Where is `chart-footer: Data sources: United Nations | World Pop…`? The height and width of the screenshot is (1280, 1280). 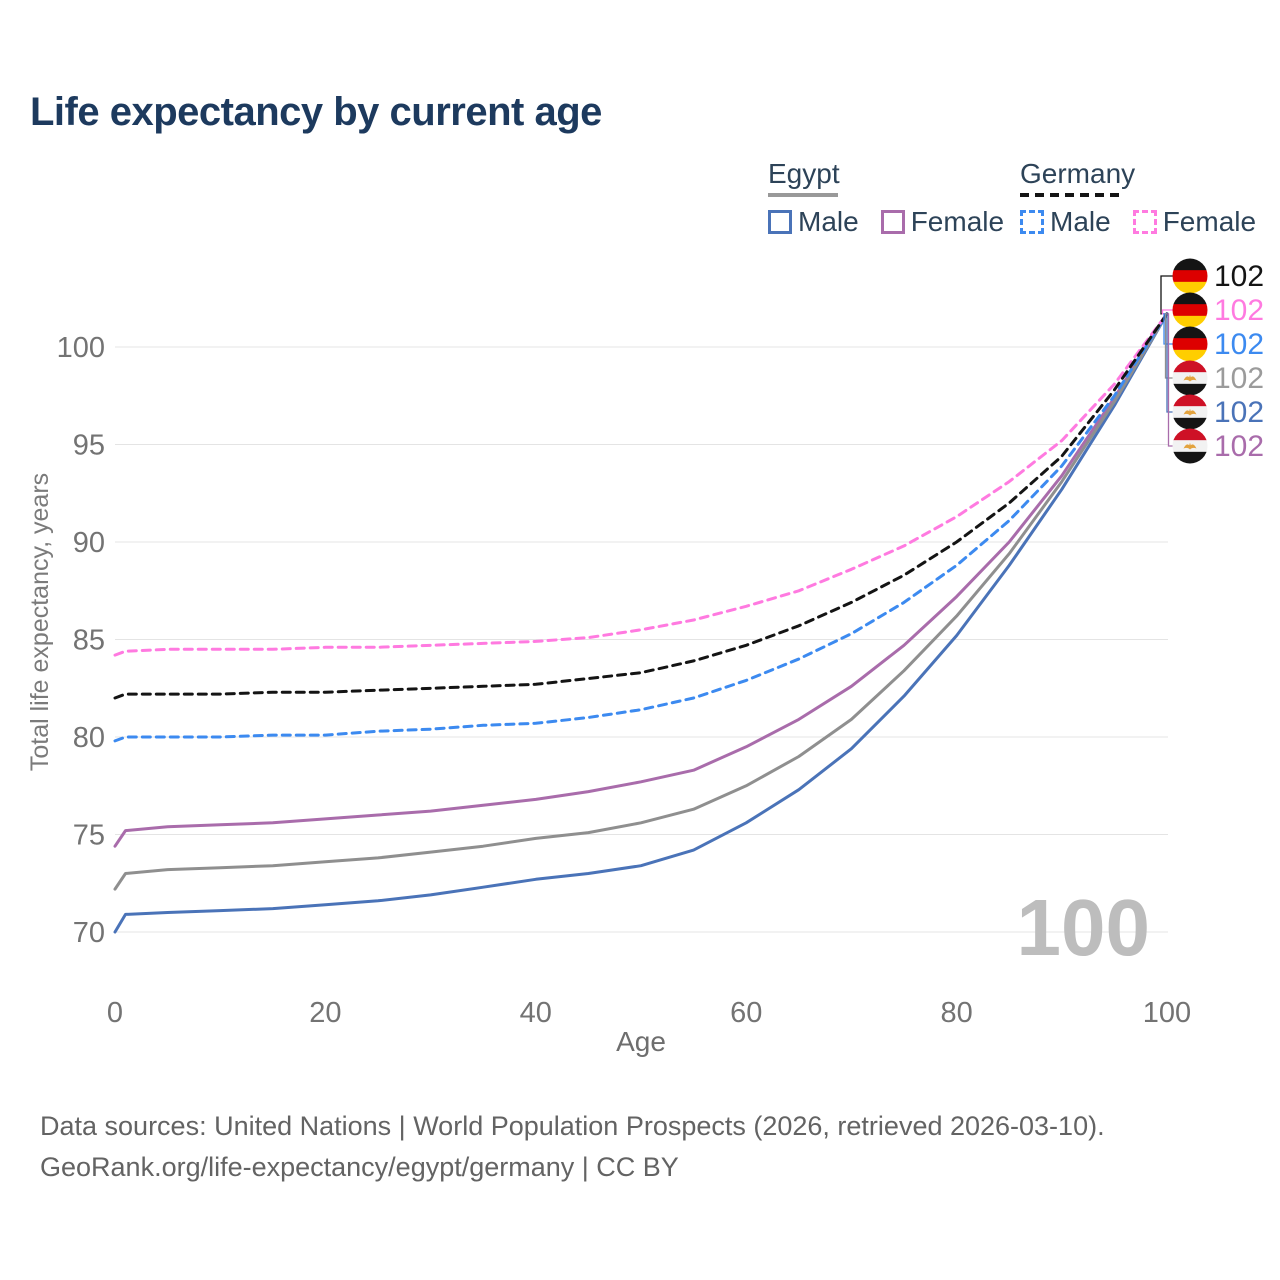
chart-footer: Data sources: United Nations | World Pop… is located at coordinates (572, 1147).